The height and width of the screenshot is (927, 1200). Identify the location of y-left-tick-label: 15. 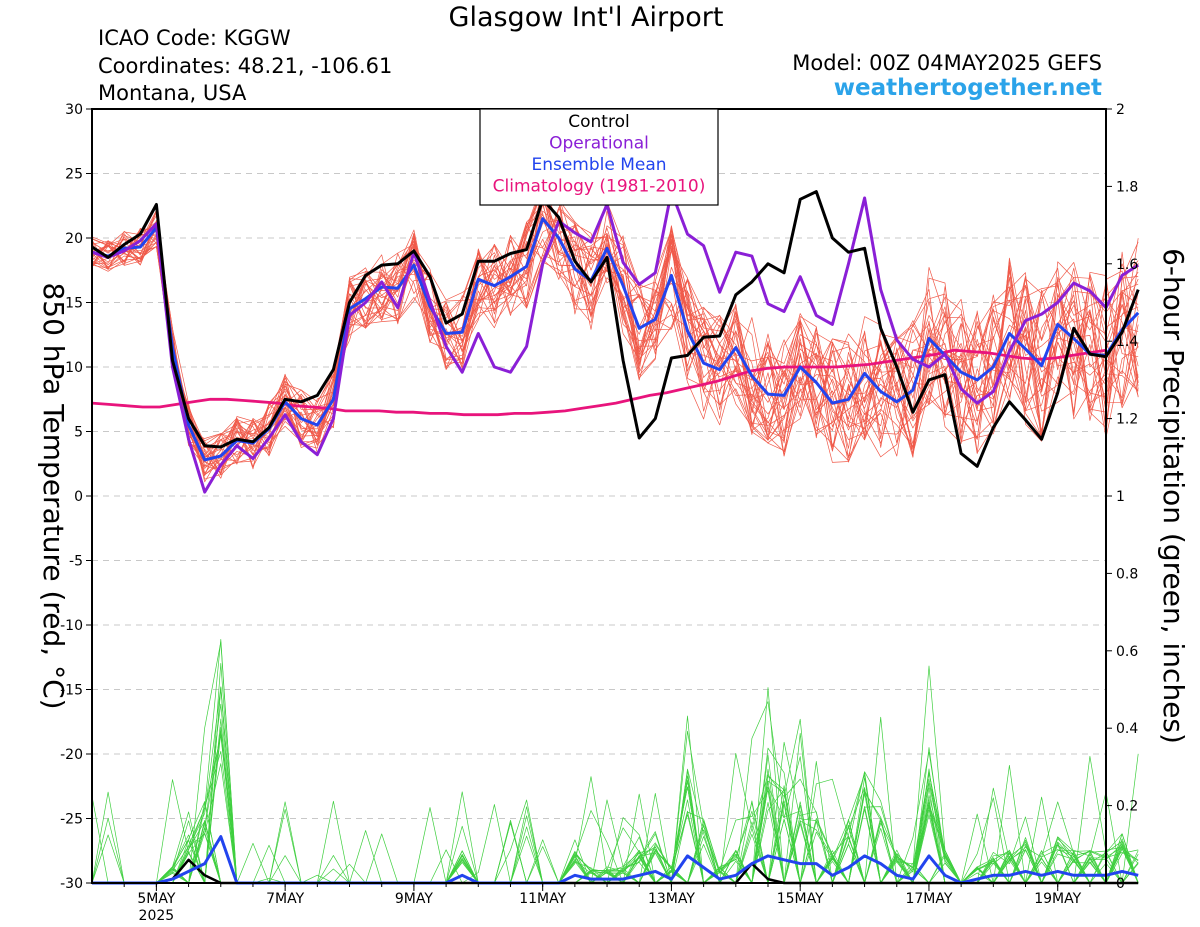
(74, 304).